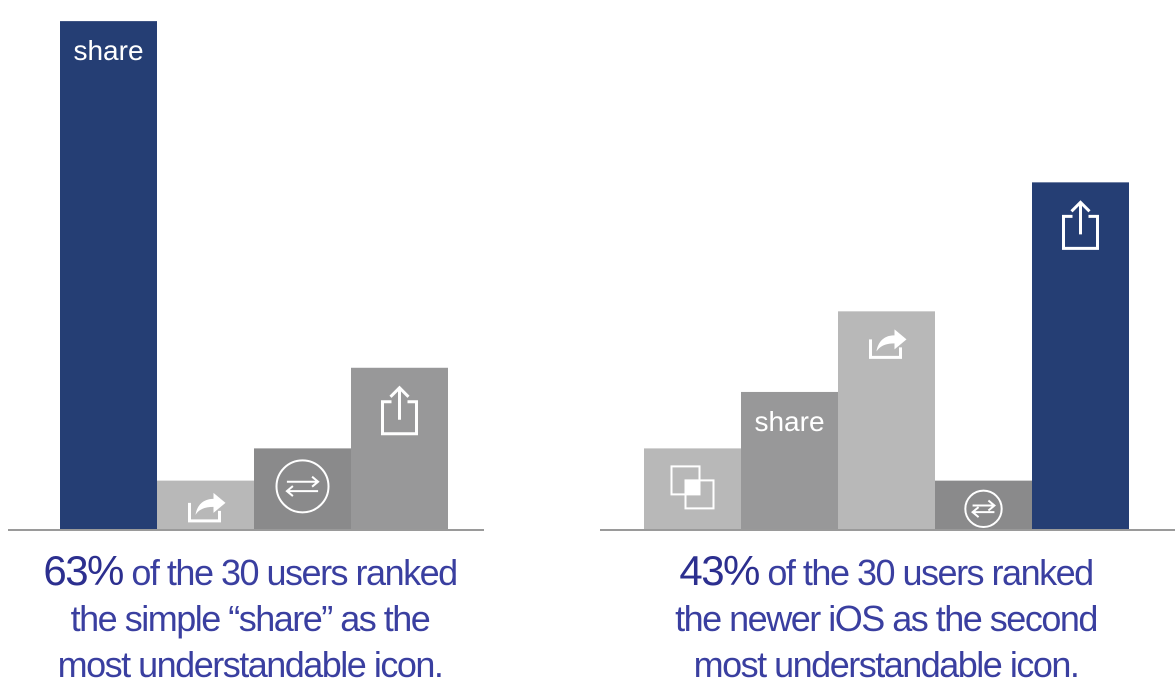  I want to click on bar-group-duplicate-squares-icon, so click(692, 488).